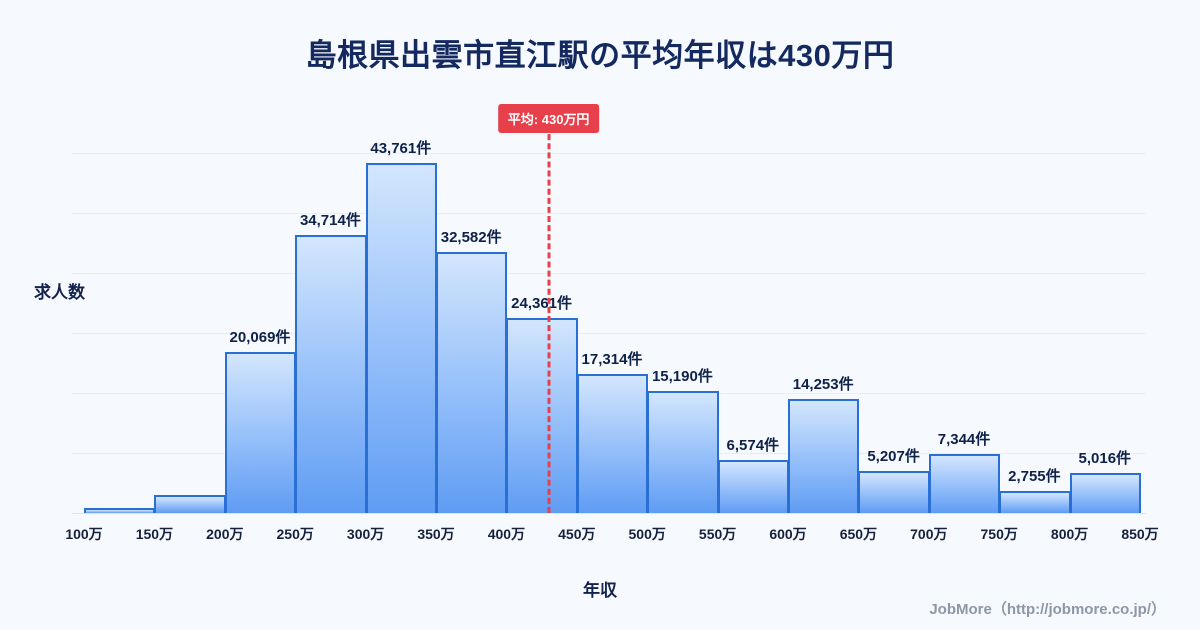 This screenshot has height=630, width=1200. What do you see at coordinates (260, 337) in the screenshot?
I see `bar-value-label: 20,069件` at bounding box center [260, 337].